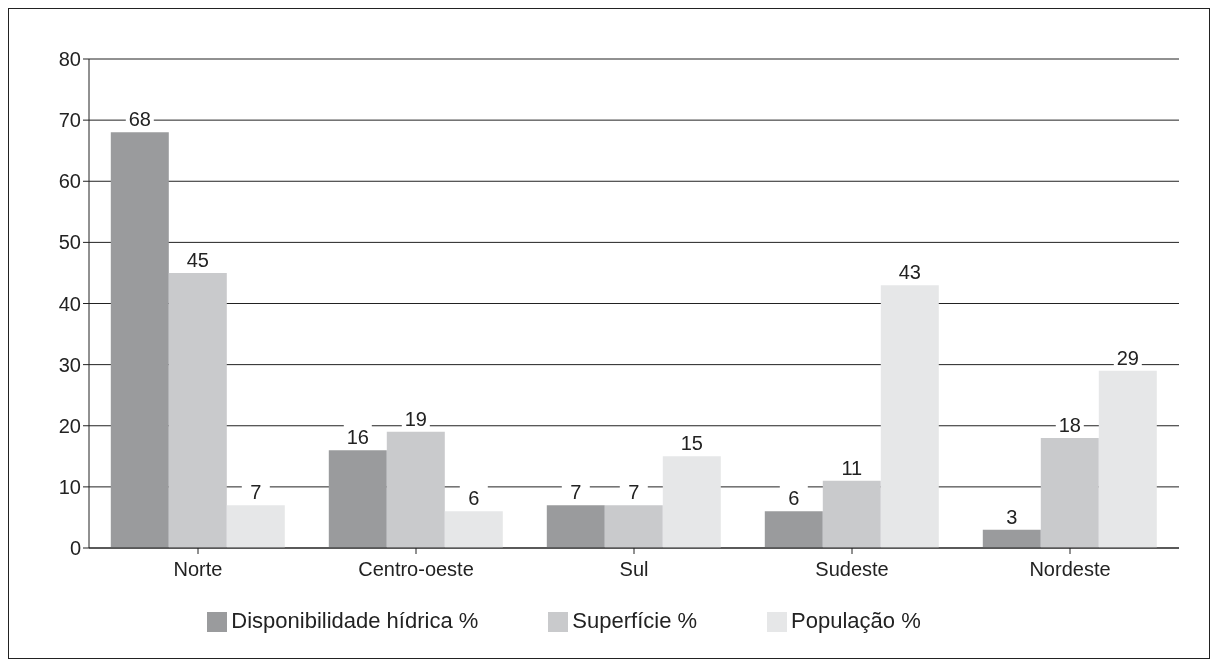 The height and width of the screenshot is (669, 1220). I want to click on y-tick-label: 10, so click(69, 486).